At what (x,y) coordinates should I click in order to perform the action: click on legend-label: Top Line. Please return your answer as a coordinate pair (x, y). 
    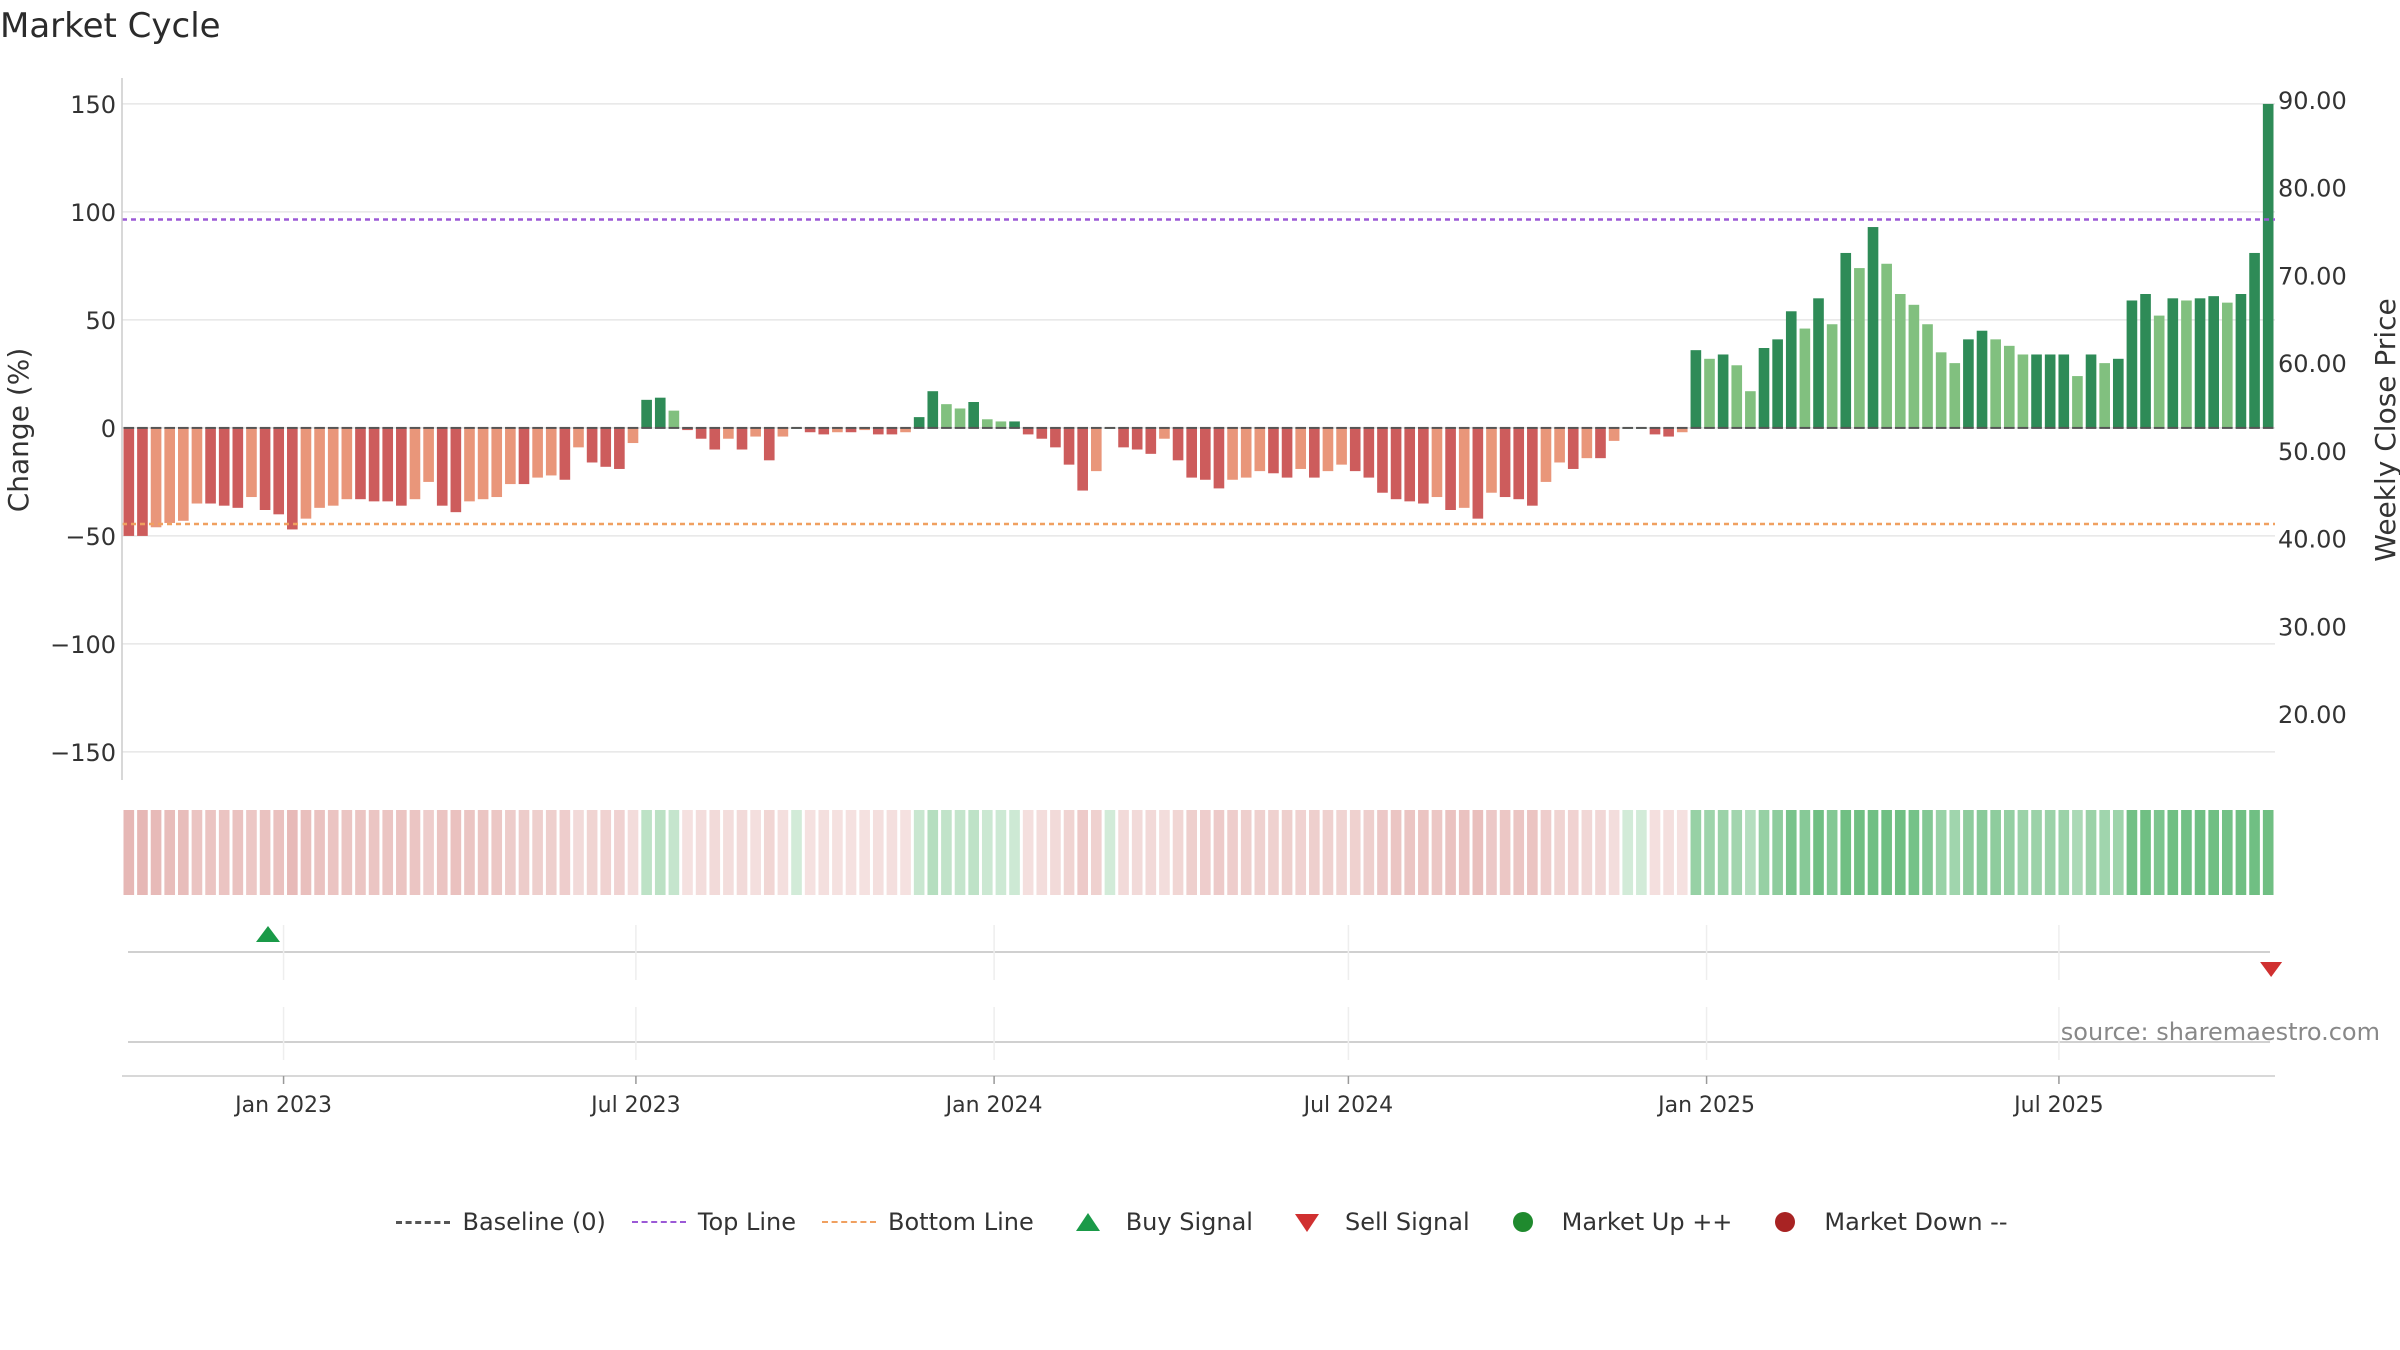
    Looking at the image, I should click on (747, 1222).